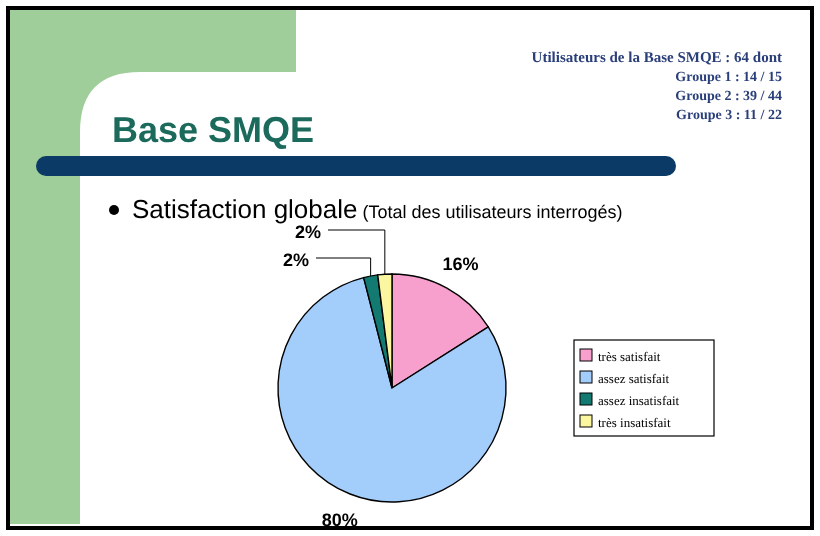 The width and height of the screenshot is (820, 536). What do you see at coordinates (392, 389) in the screenshot?
I see `pie-slice` at bounding box center [392, 389].